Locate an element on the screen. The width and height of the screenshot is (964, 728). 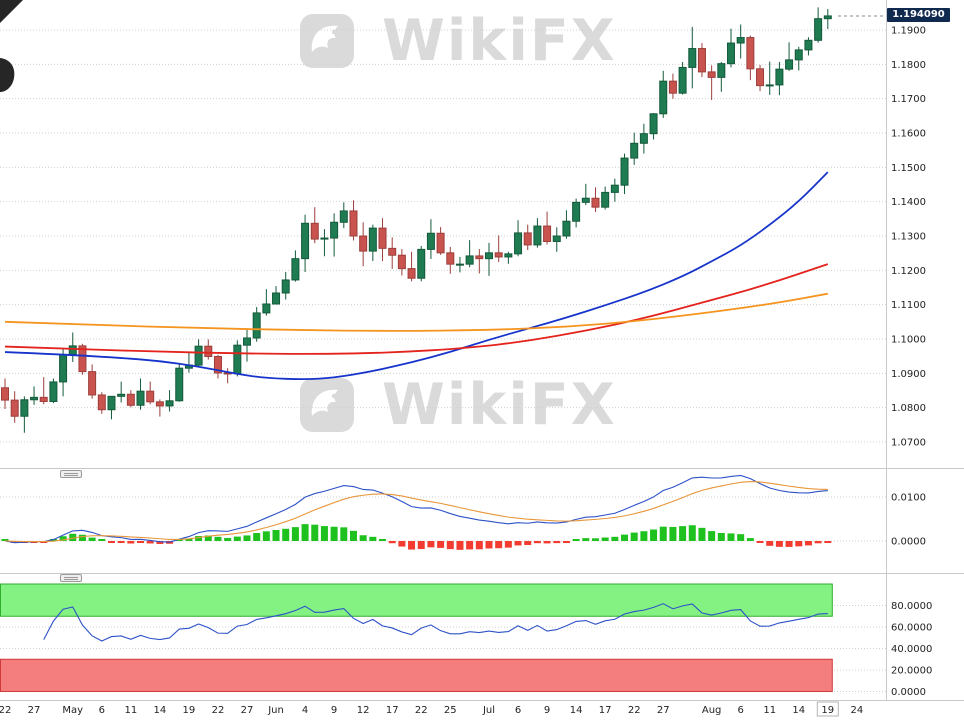
rsi-line is located at coordinates (435, 622).